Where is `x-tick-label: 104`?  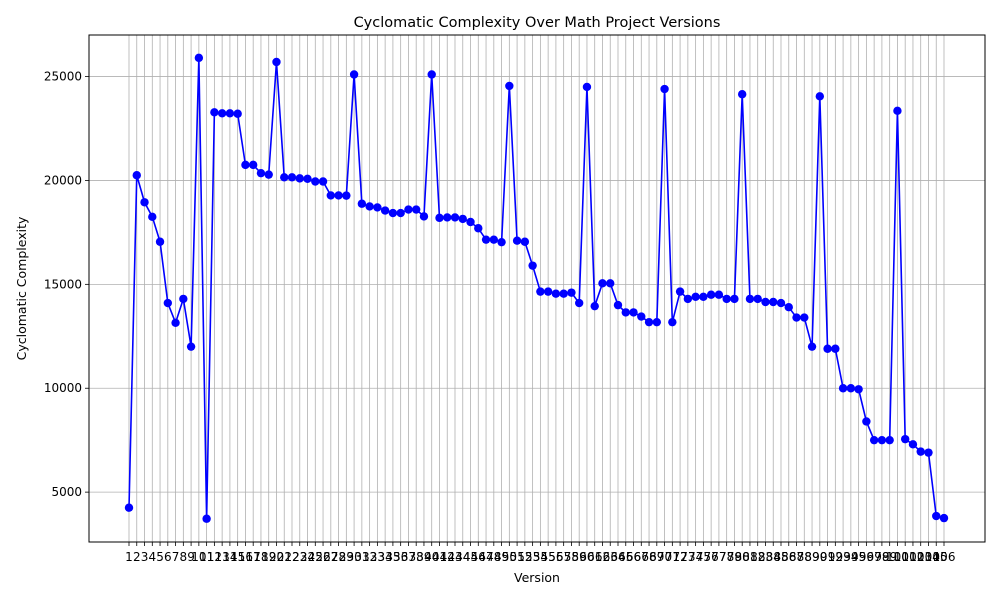 x-tick-label: 104 is located at coordinates (928, 557).